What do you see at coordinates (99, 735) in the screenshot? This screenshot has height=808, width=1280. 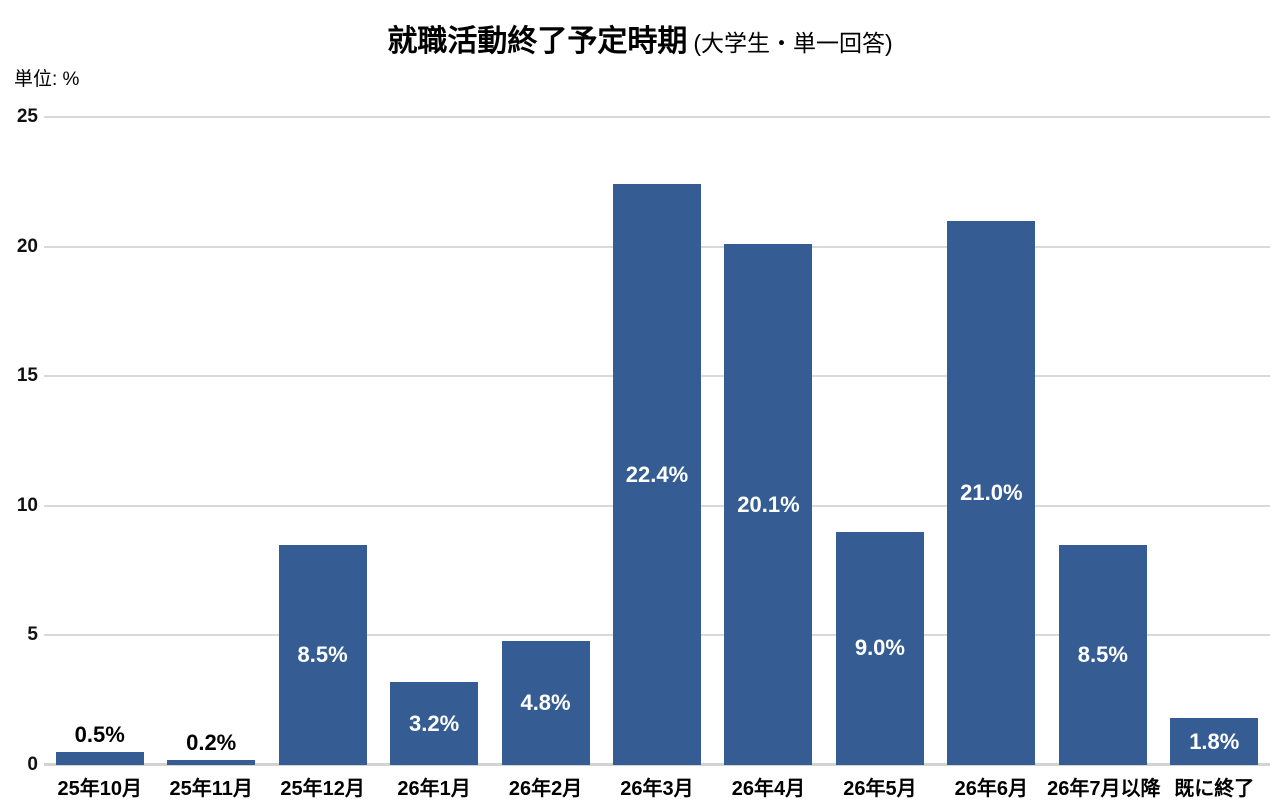 I see `bar-value-label: 0.5%` at bounding box center [99, 735].